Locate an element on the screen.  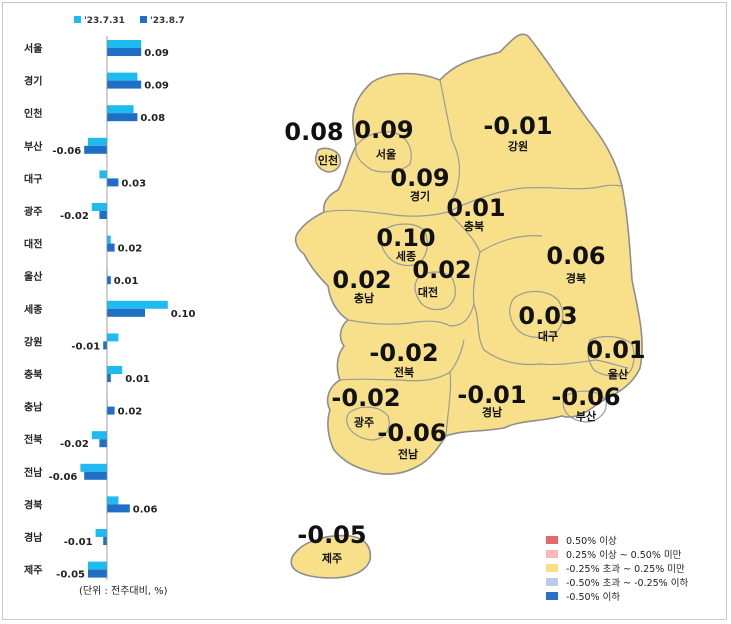
map-incheon-island is located at coordinates (328, 160).